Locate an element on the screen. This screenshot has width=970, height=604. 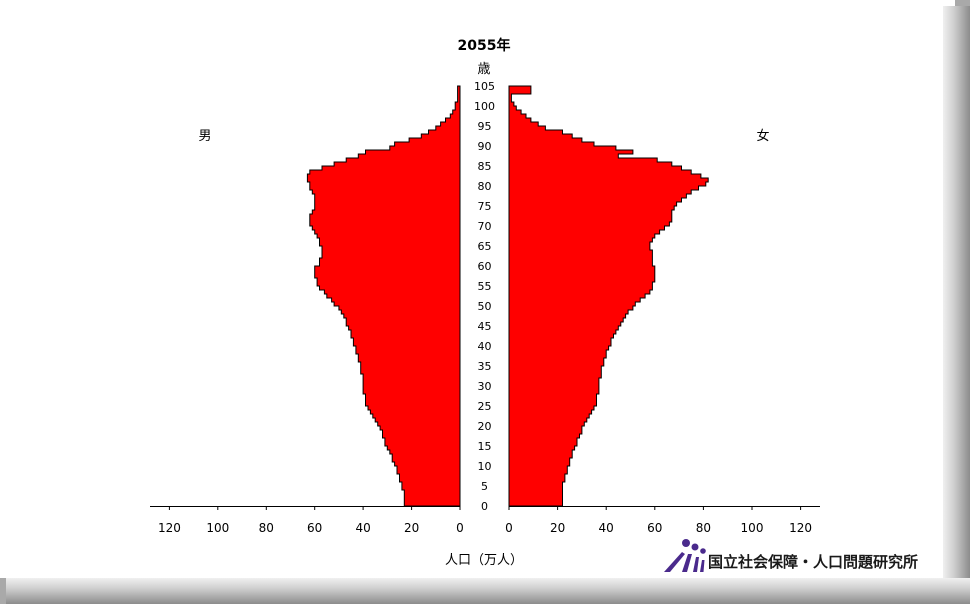
x-axis-label: 人口（万人） is located at coordinates (484, 560).